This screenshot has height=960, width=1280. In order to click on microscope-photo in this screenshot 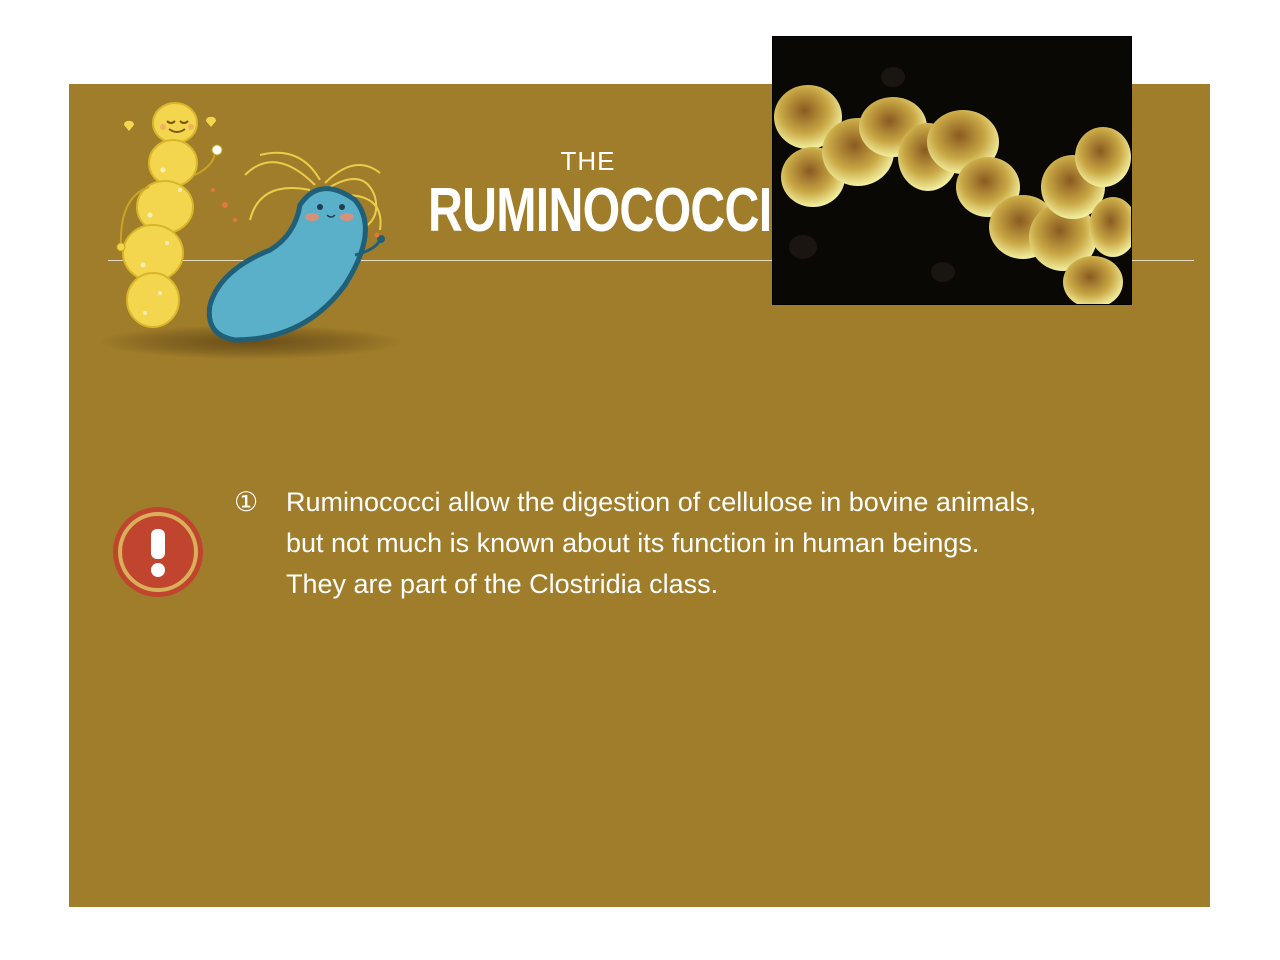, I will do `click(952, 170)`.